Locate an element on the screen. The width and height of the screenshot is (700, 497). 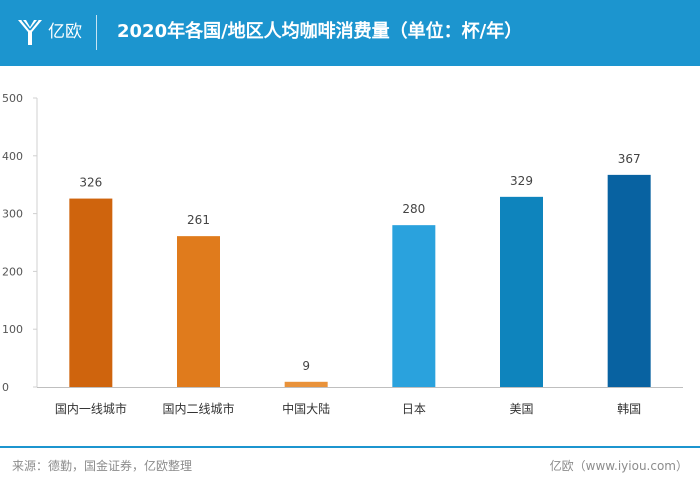
yiou-logo-icon is located at coordinates (30, 32).